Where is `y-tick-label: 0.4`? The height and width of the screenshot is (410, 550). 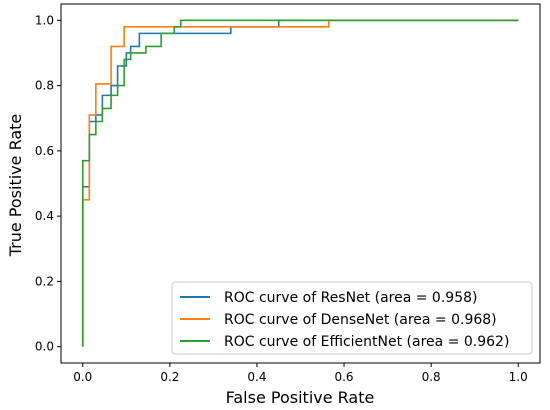
y-tick-label: 0.4 is located at coordinates (44, 216).